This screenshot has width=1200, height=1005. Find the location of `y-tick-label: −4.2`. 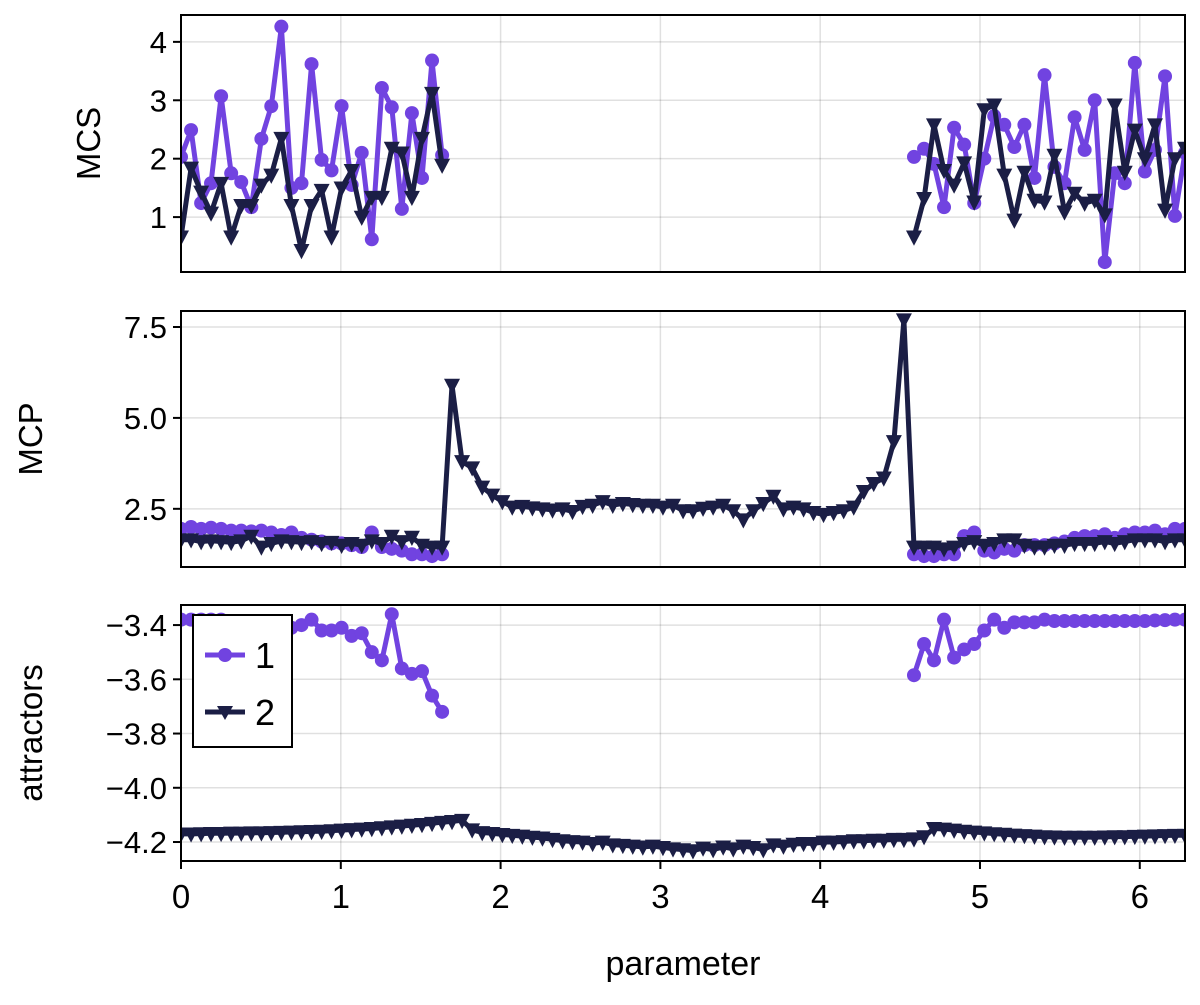

y-tick-label: −4.2 is located at coordinates (136, 842).